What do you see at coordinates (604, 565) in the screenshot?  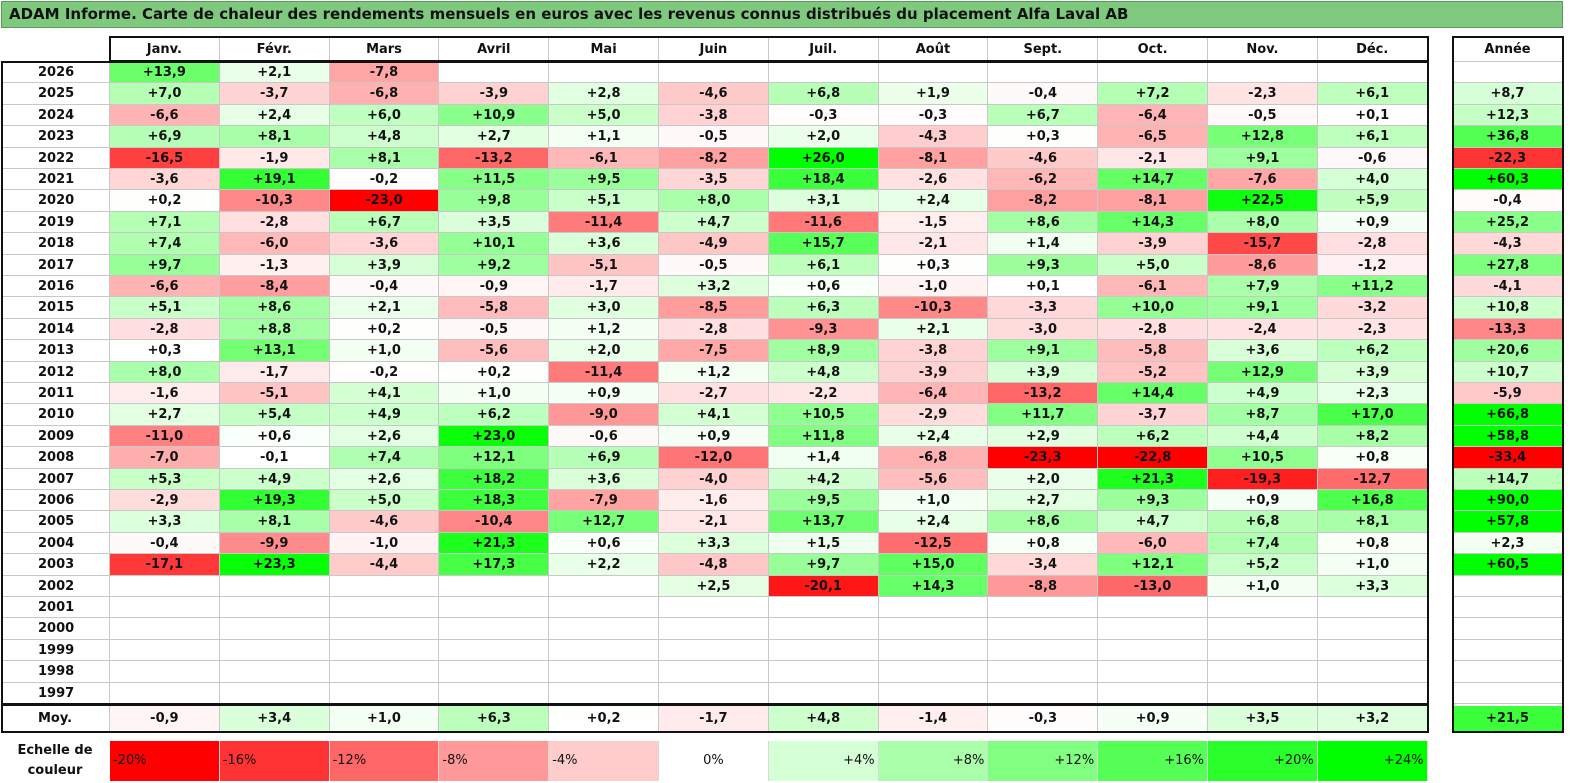 I see `heat-cell: +2,2` at bounding box center [604, 565].